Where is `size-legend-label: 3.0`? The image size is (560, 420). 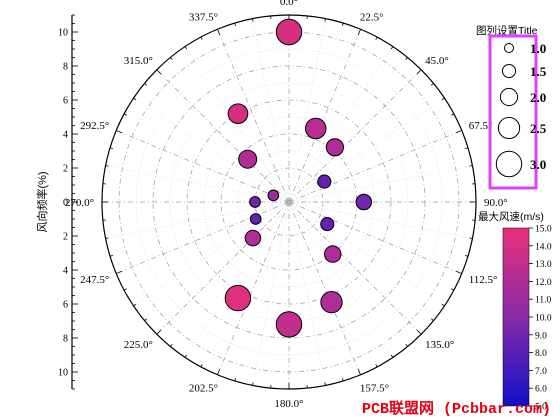 size-legend-label: 3.0 is located at coordinates (538, 164).